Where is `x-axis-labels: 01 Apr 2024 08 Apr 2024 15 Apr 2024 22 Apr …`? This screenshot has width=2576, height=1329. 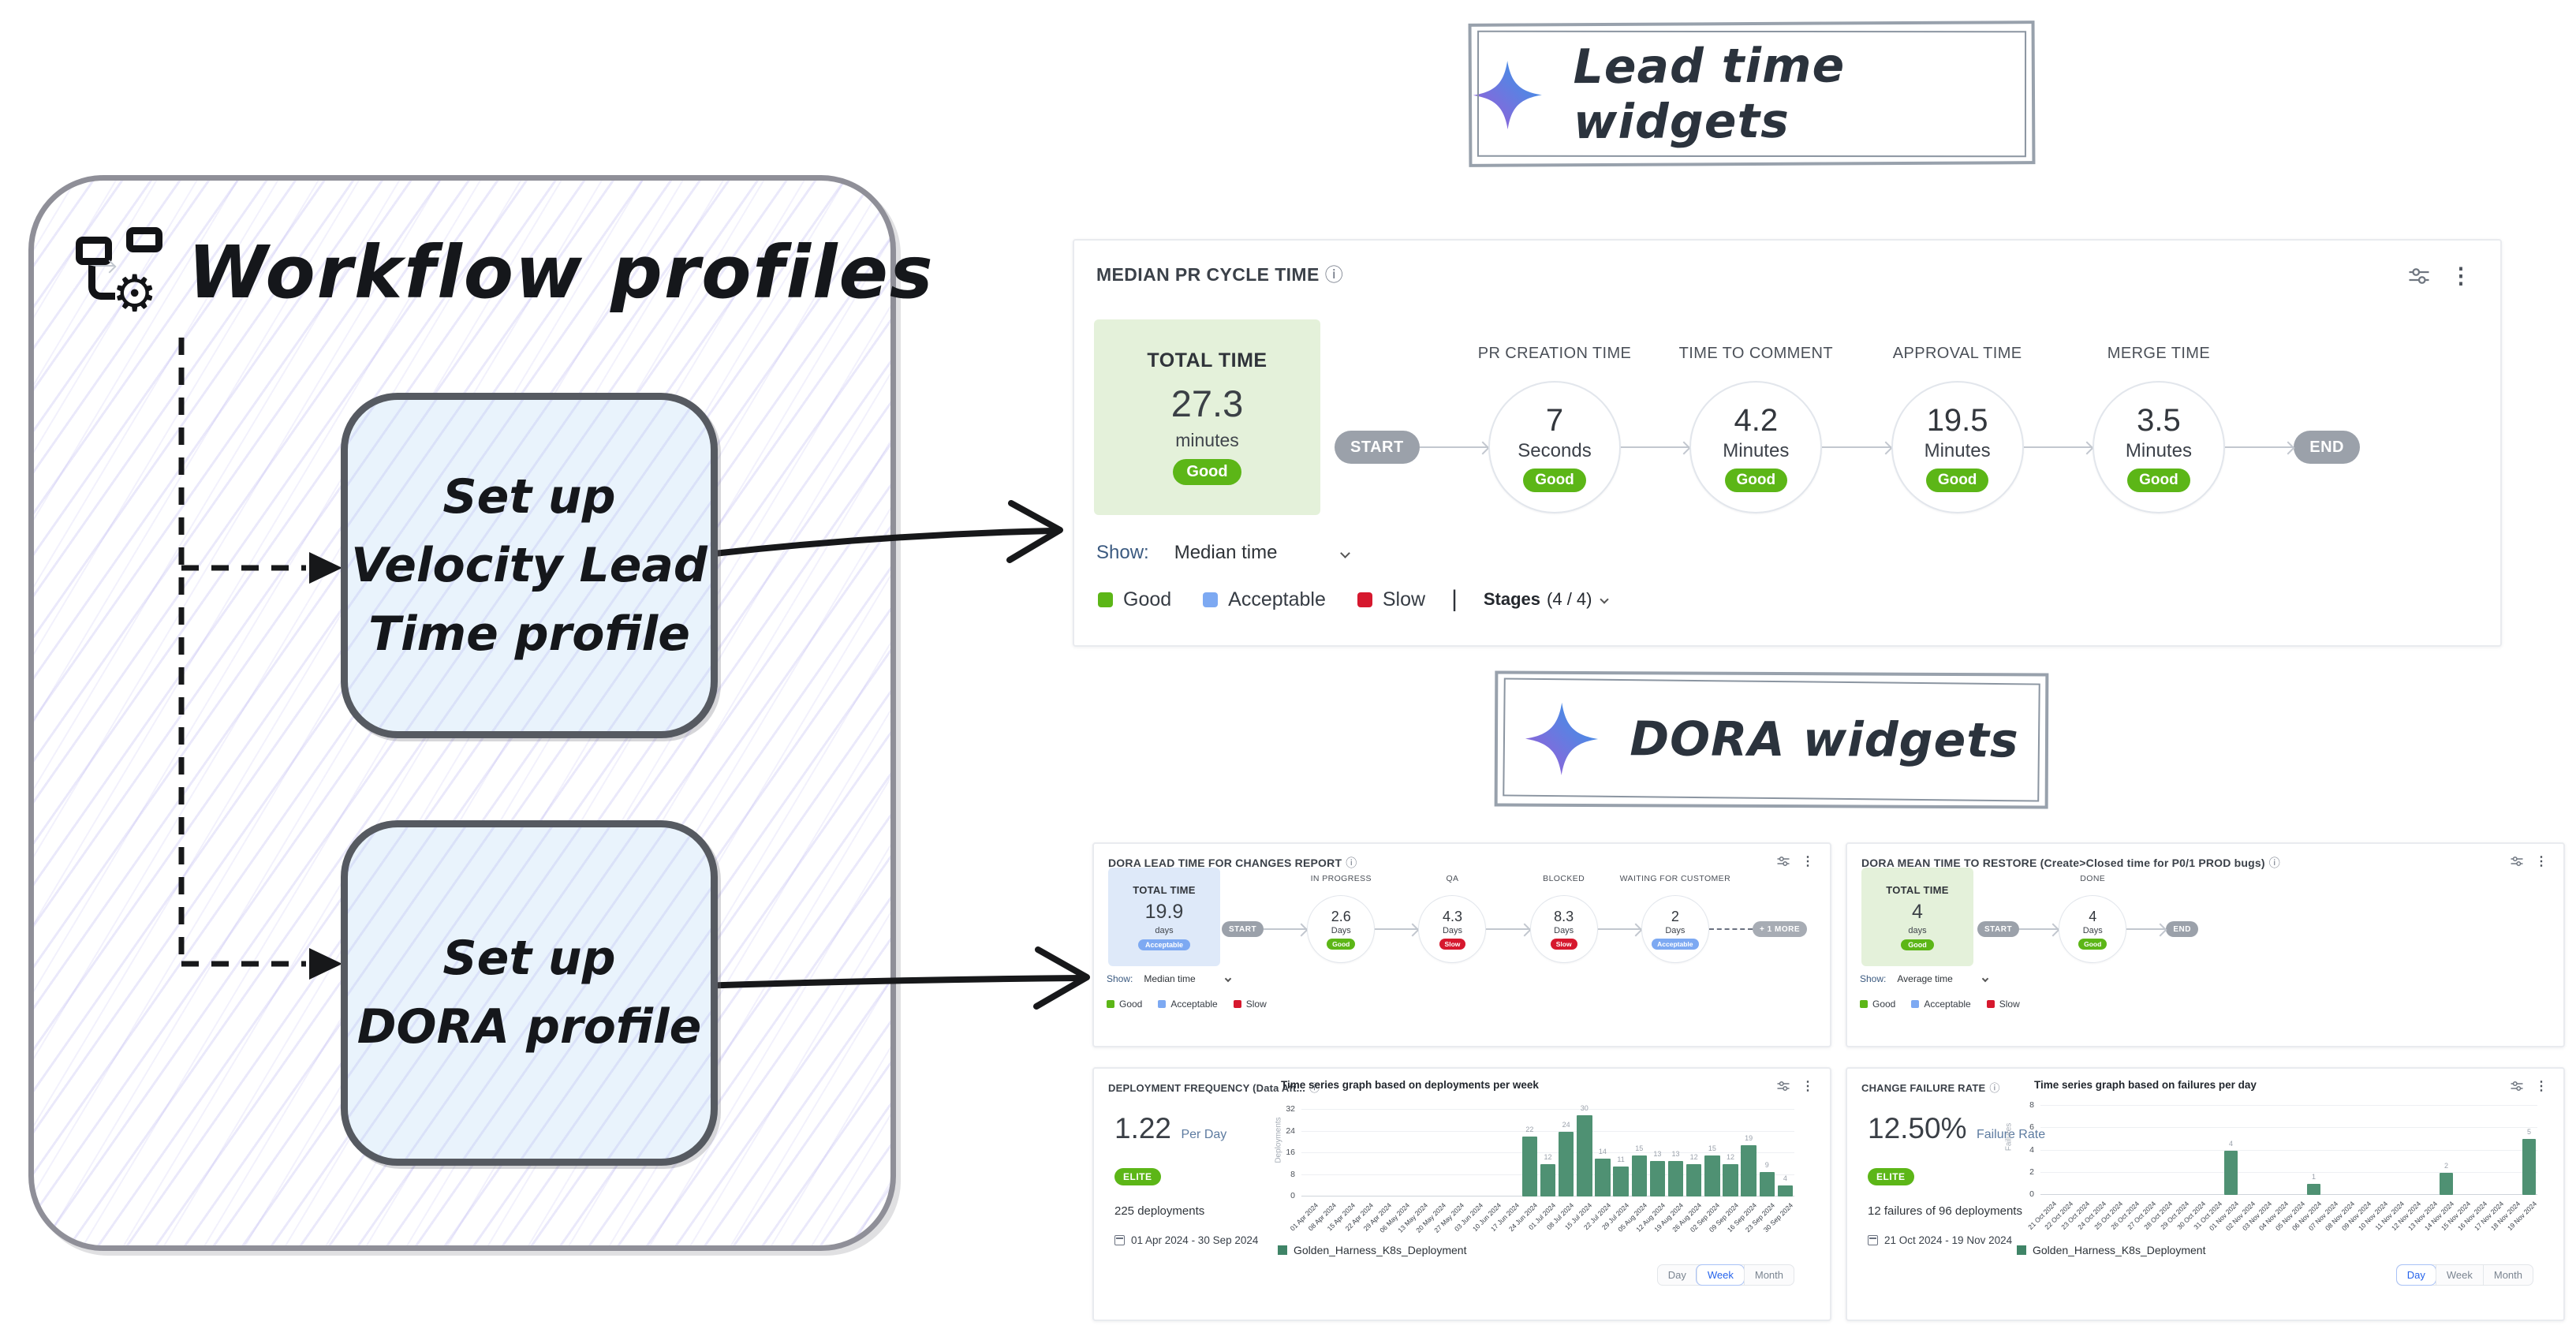 x-axis-labels: 01 Apr 2024 08 Apr 2024 15 Apr 2024 22 Apr … is located at coordinates (1541, 1220).